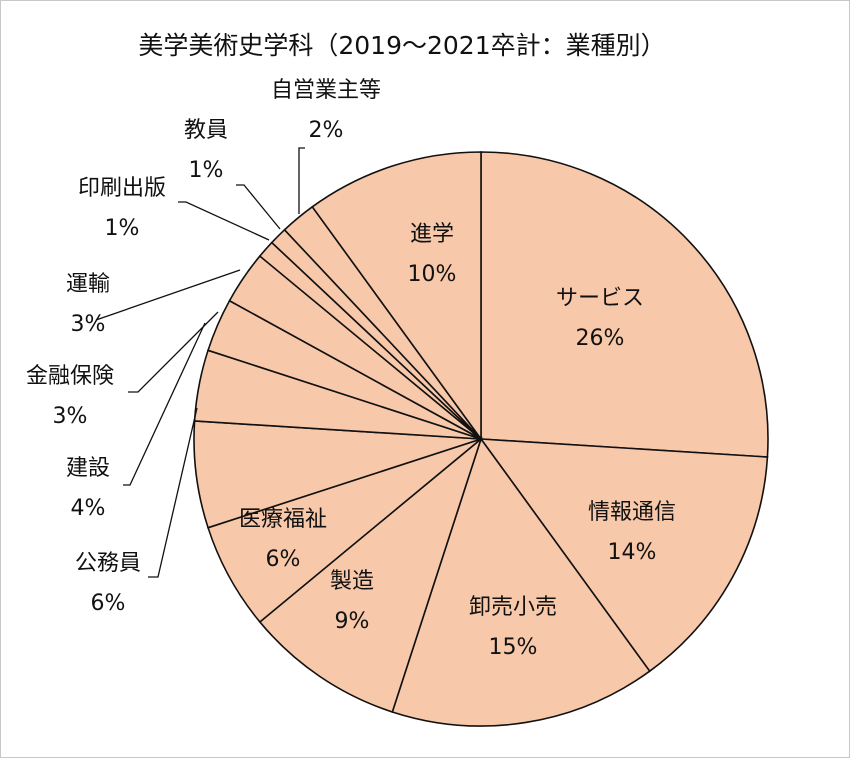 This screenshot has width=850, height=758. What do you see at coordinates (326, 130) in the screenshot?
I see `slice-value-12: 2%` at bounding box center [326, 130].